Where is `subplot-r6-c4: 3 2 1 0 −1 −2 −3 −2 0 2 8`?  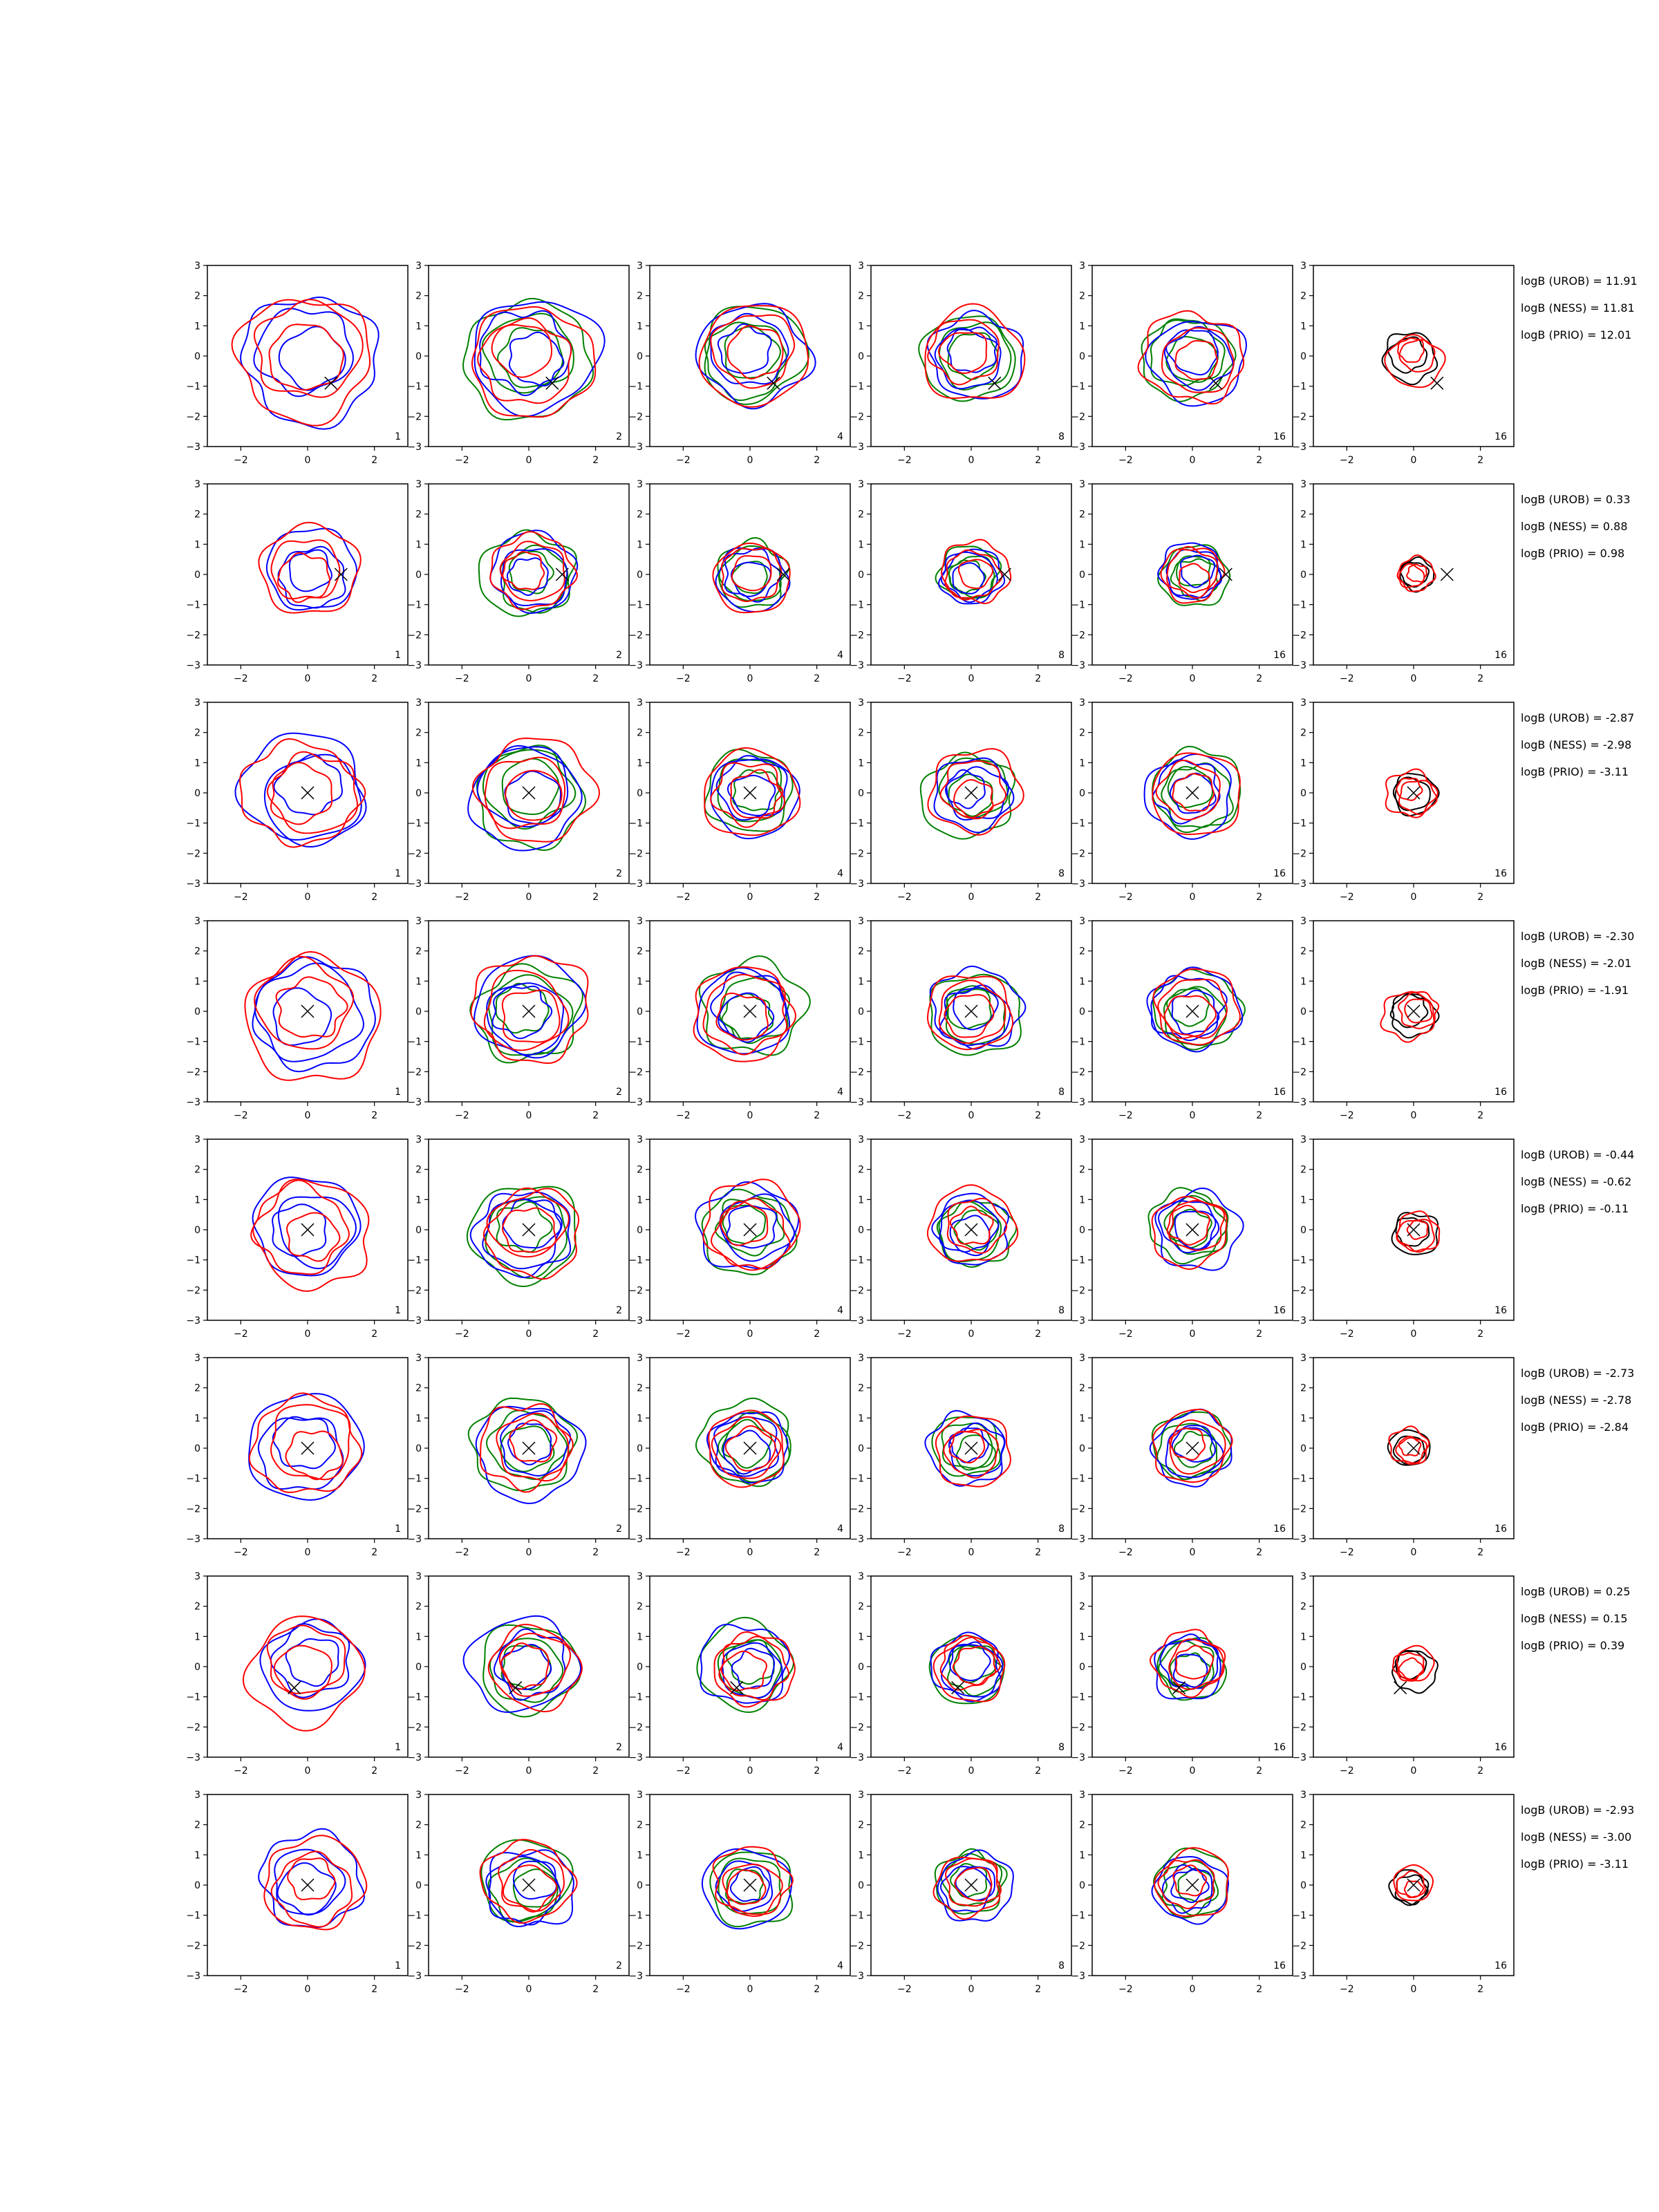 subplot-r6-c4: 3 2 1 0 −1 −2 −3 −2 0 2 8 is located at coordinates (961, 1455).